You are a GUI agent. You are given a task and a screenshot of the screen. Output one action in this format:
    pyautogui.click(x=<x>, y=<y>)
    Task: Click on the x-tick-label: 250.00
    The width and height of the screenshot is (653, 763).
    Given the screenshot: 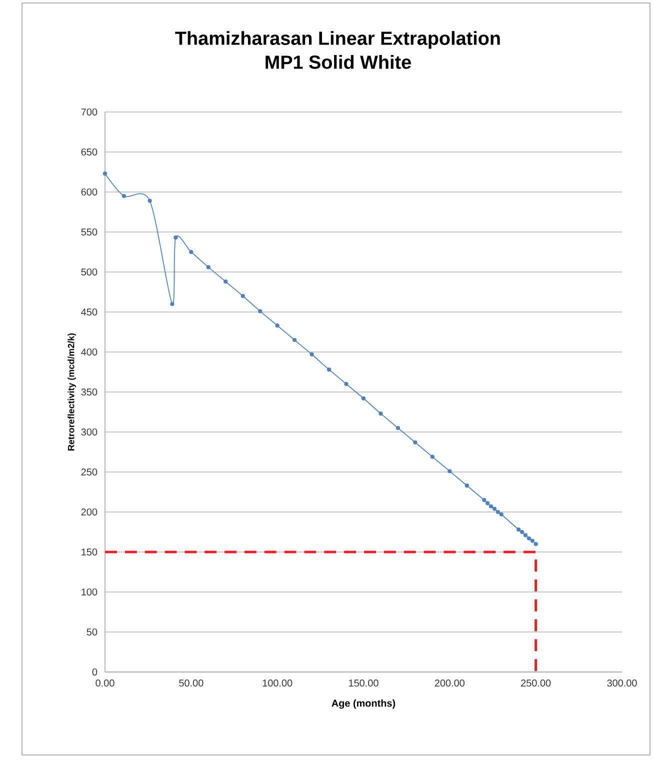 What is the action you would take?
    pyautogui.click(x=536, y=683)
    